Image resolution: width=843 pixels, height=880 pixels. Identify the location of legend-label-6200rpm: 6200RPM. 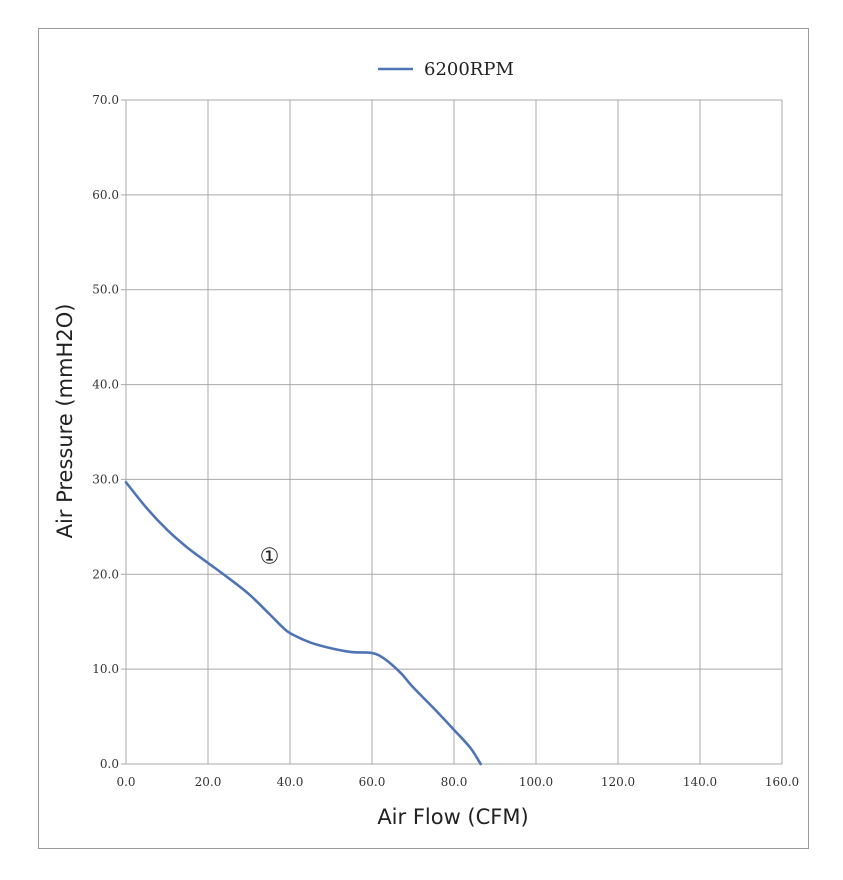
(469, 69).